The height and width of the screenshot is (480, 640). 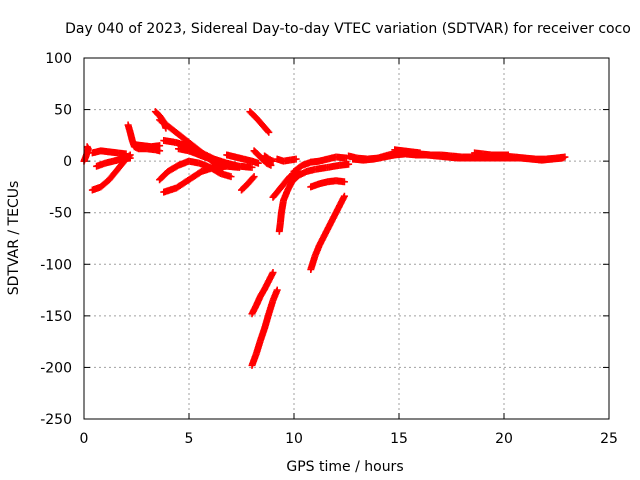 What do you see at coordinates (294, 439) in the screenshot?
I see `x-tick-label: 10` at bounding box center [294, 439].